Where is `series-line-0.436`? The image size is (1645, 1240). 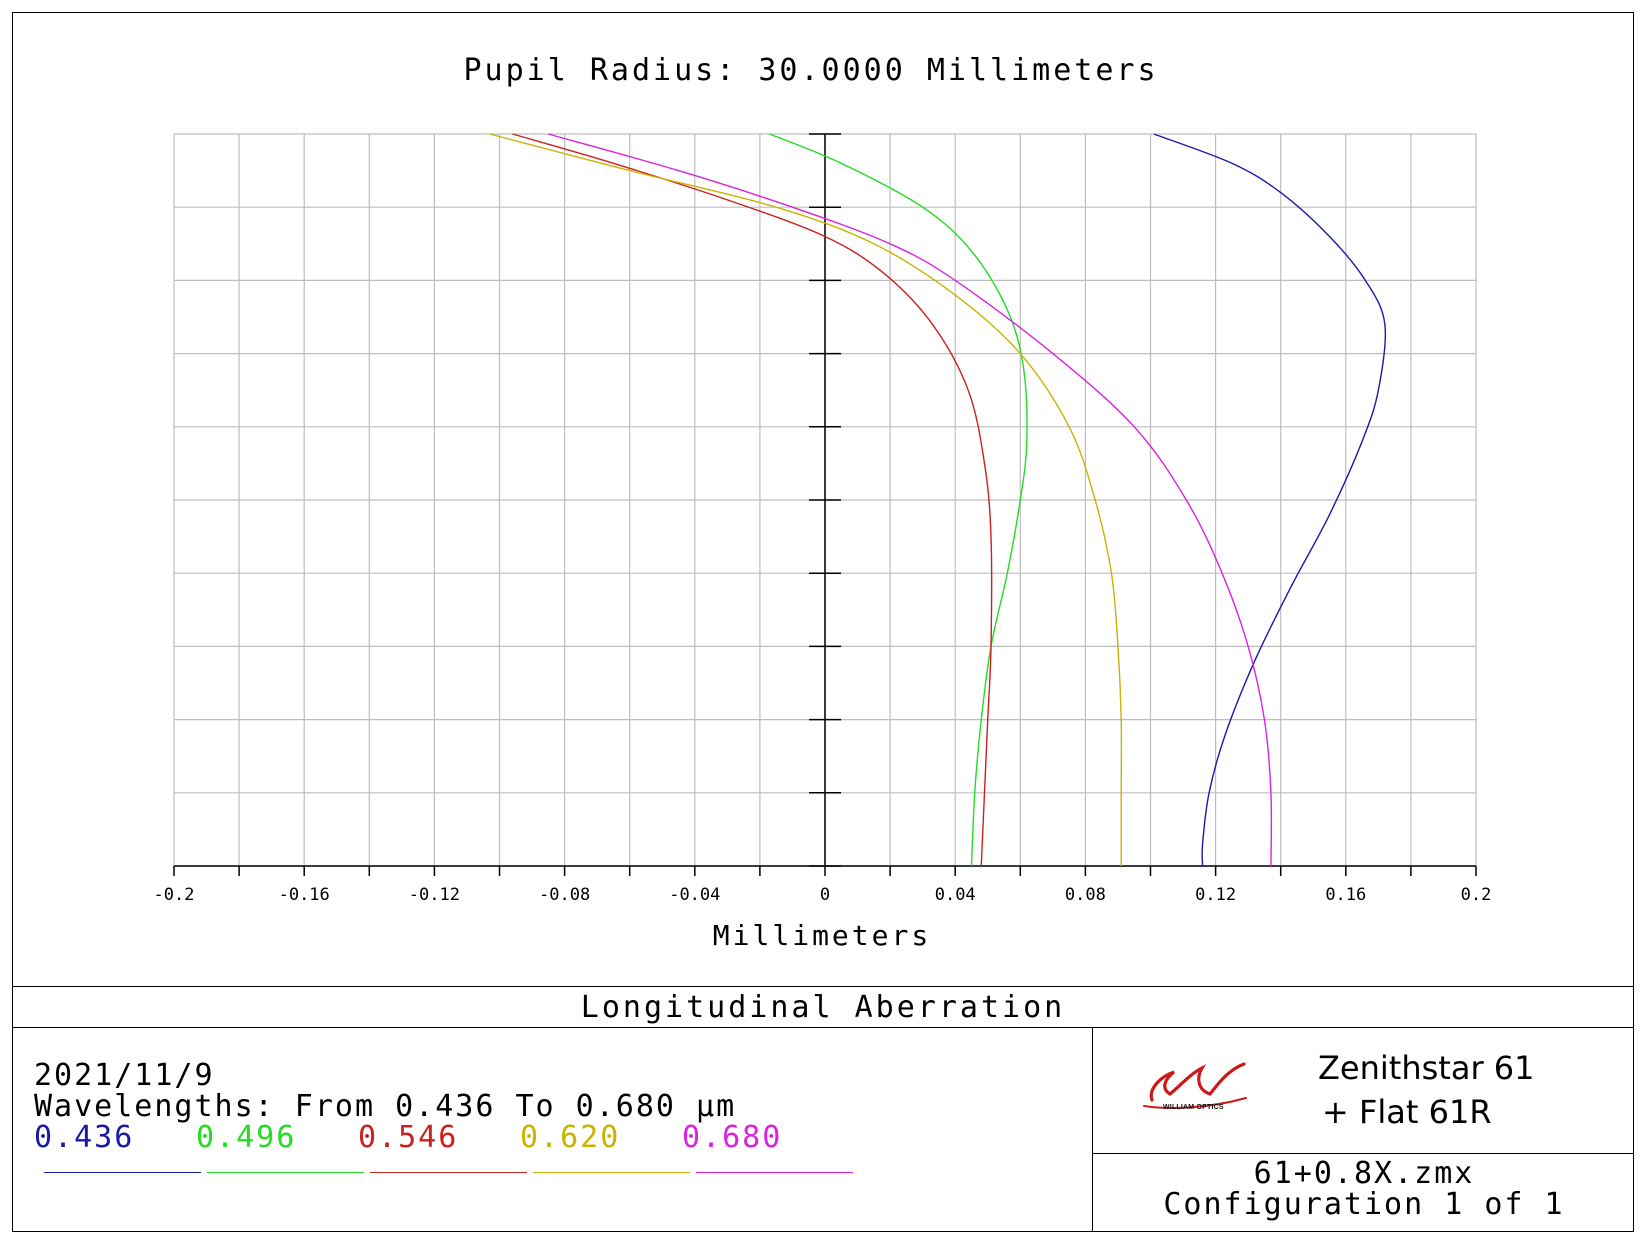
series-line-0.436 is located at coordinates (1270, 500).